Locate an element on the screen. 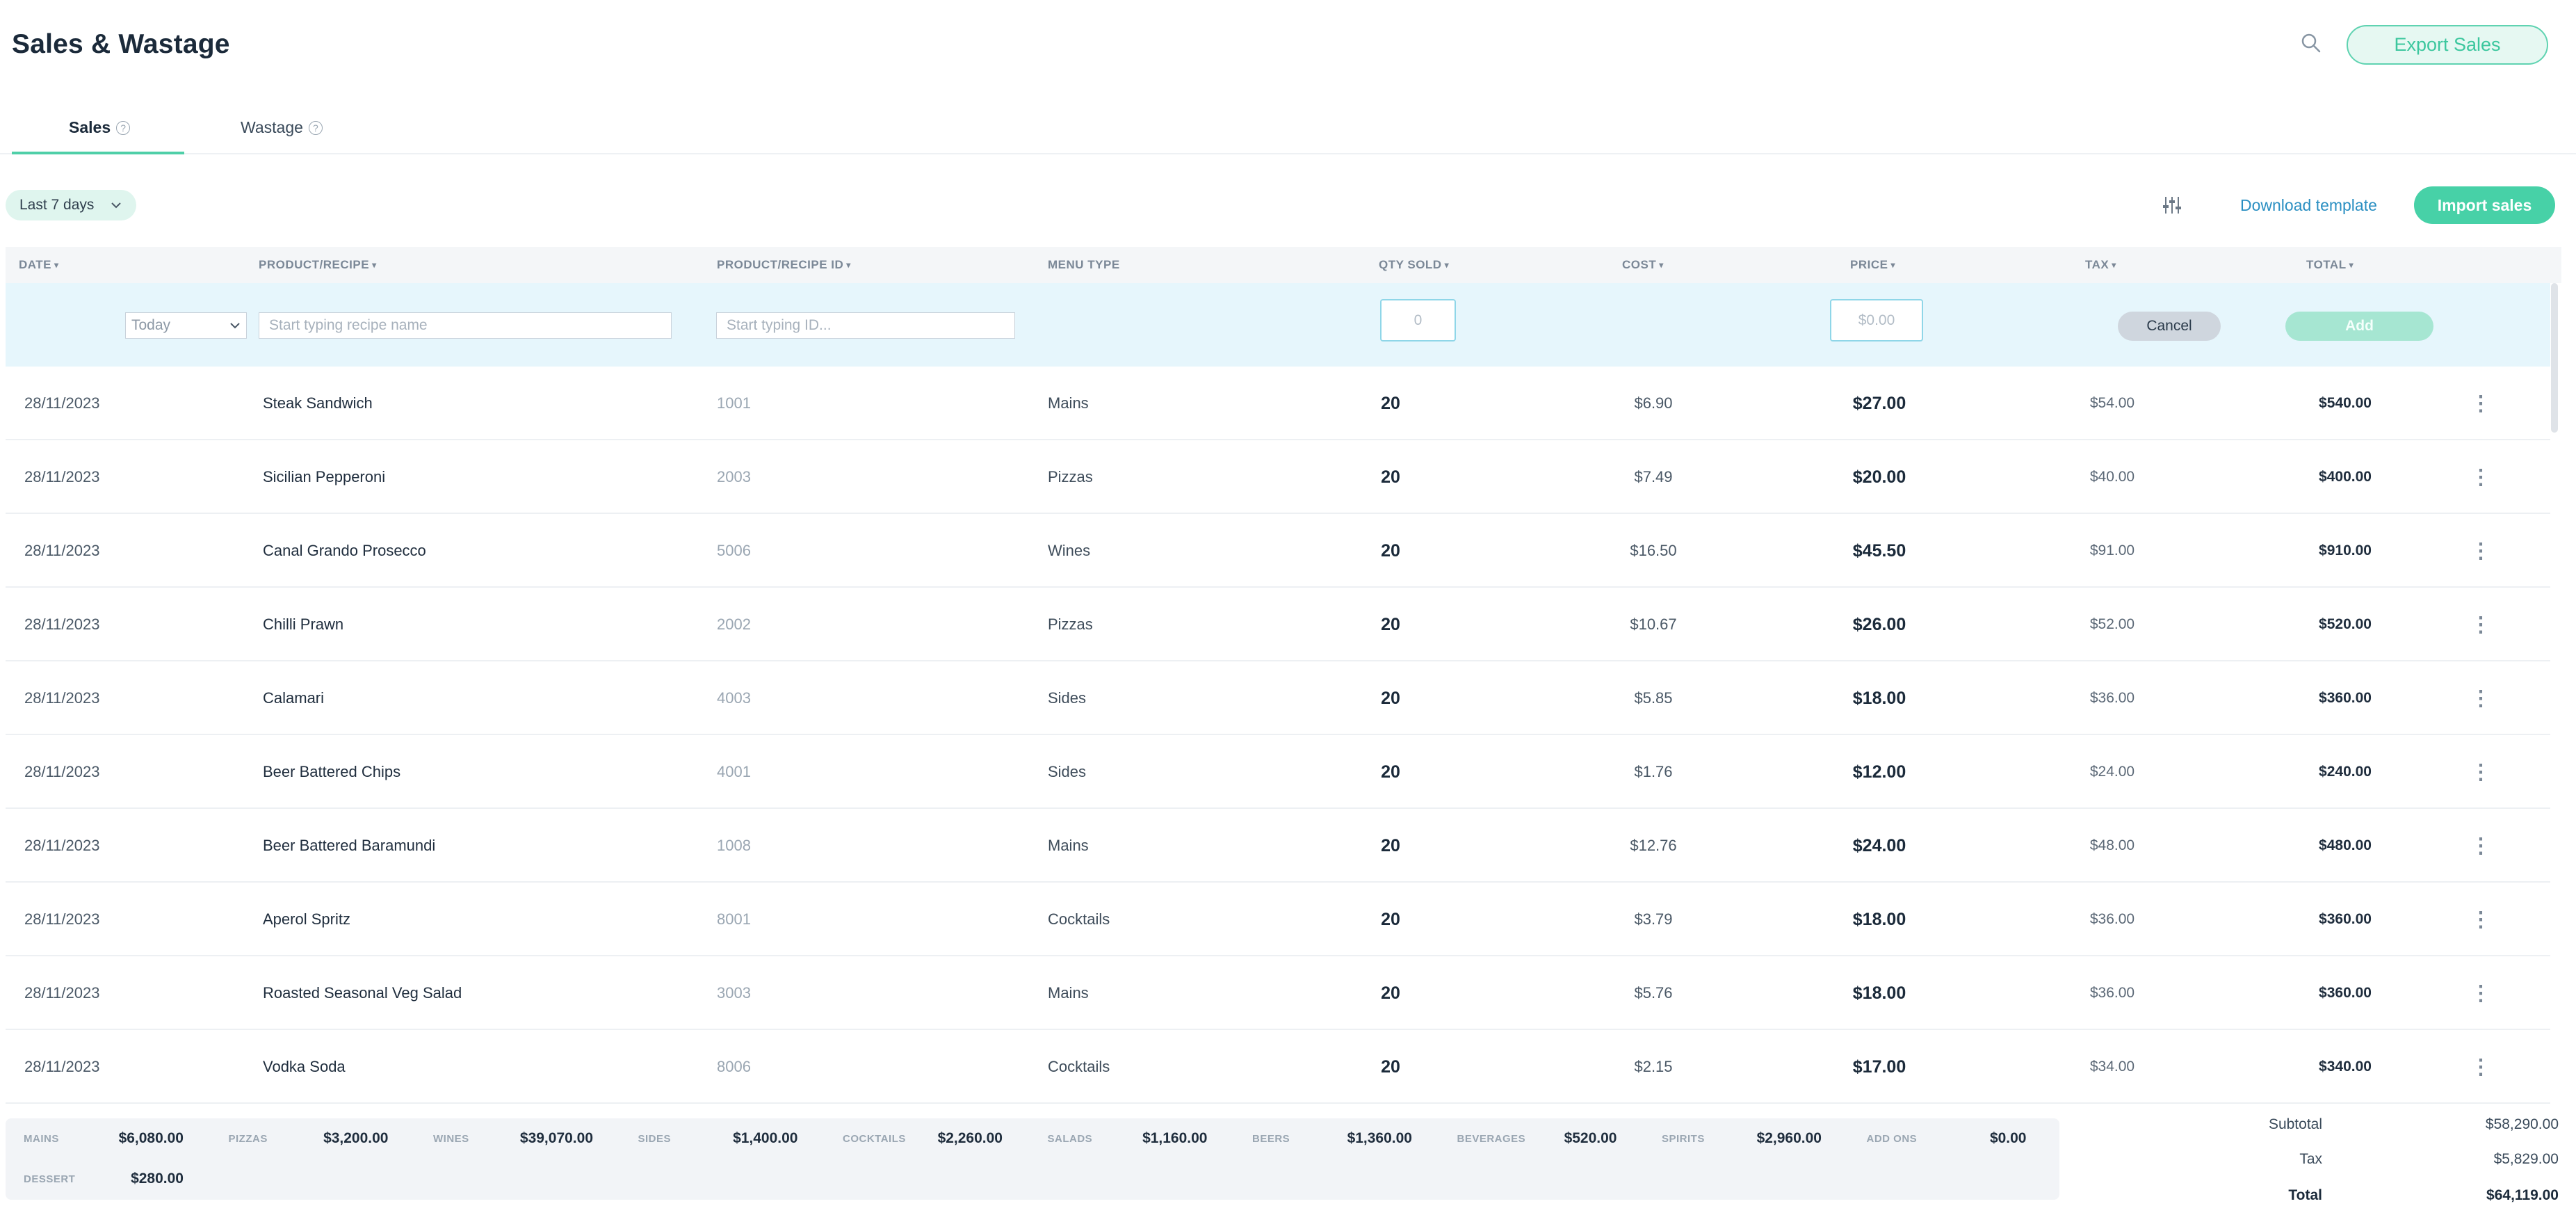 The height and width of the screenshot is (1222, 2576). column-header-tax: TAX ▾ is located at coordinates (2100, 264).